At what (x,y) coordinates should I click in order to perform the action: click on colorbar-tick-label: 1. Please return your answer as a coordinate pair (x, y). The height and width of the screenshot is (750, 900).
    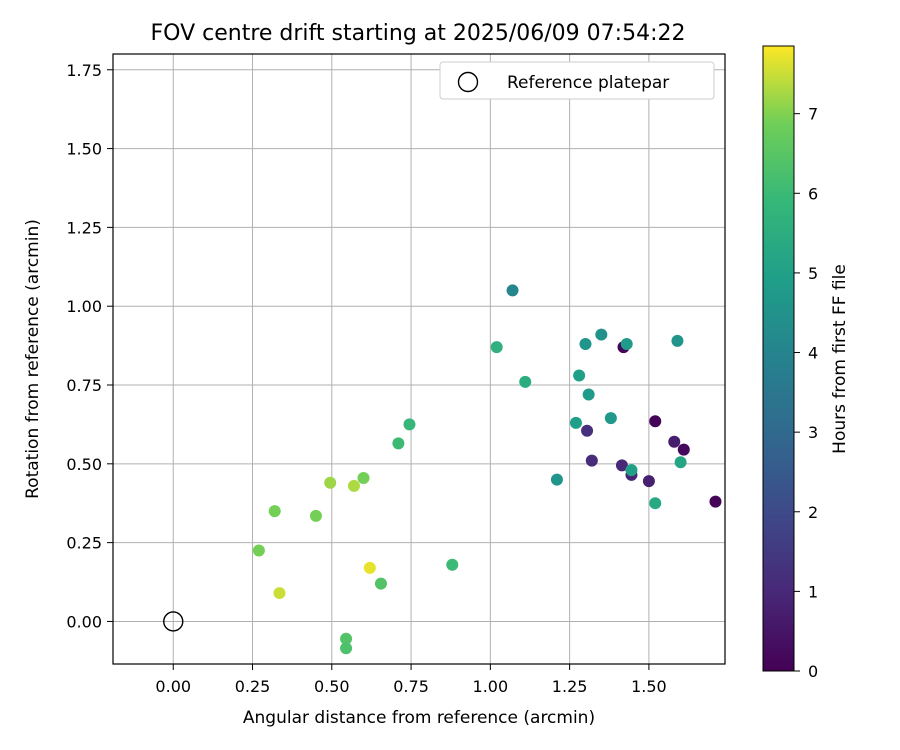
    Looking at the image, I should click on (813, 591).